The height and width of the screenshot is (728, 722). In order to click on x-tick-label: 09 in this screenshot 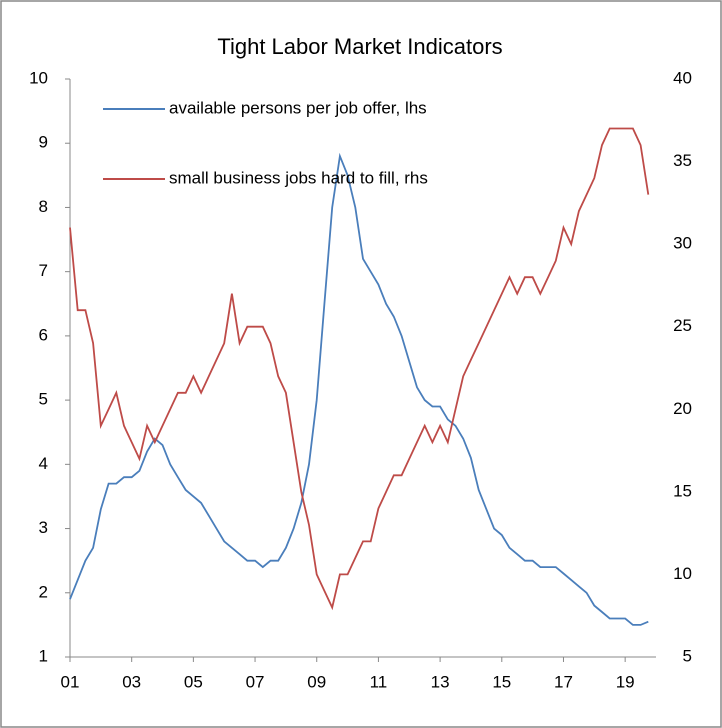, I will do `click(316, 681)`.